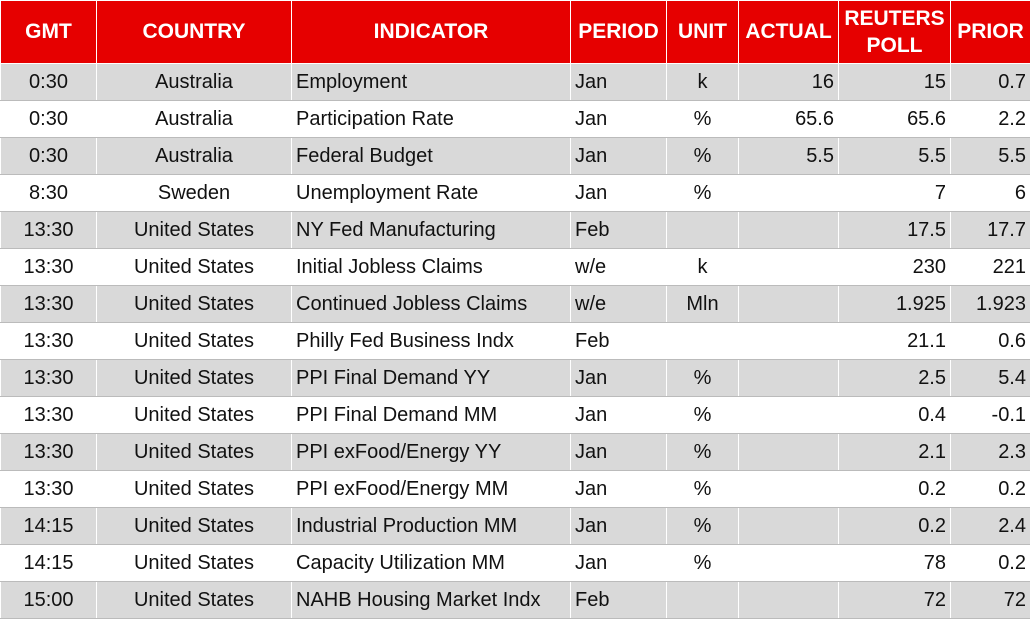 The width and height of the screenshot is (1030, 619). Describe the element at coordinates (619, 32) in the screenshot. I see `column-header: PERIOD` at that location.